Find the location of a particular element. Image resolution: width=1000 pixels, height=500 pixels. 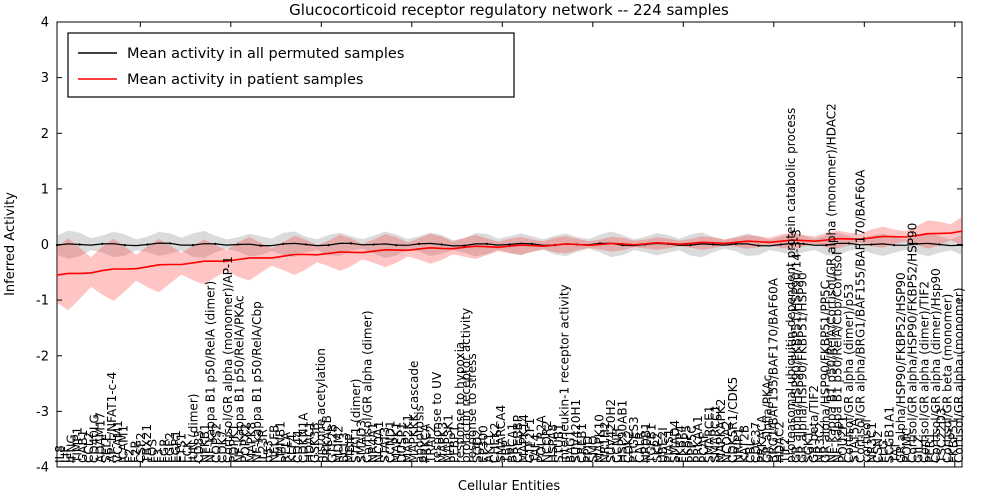

entity-label: NCOR2 is located at coordinates (547, 441).